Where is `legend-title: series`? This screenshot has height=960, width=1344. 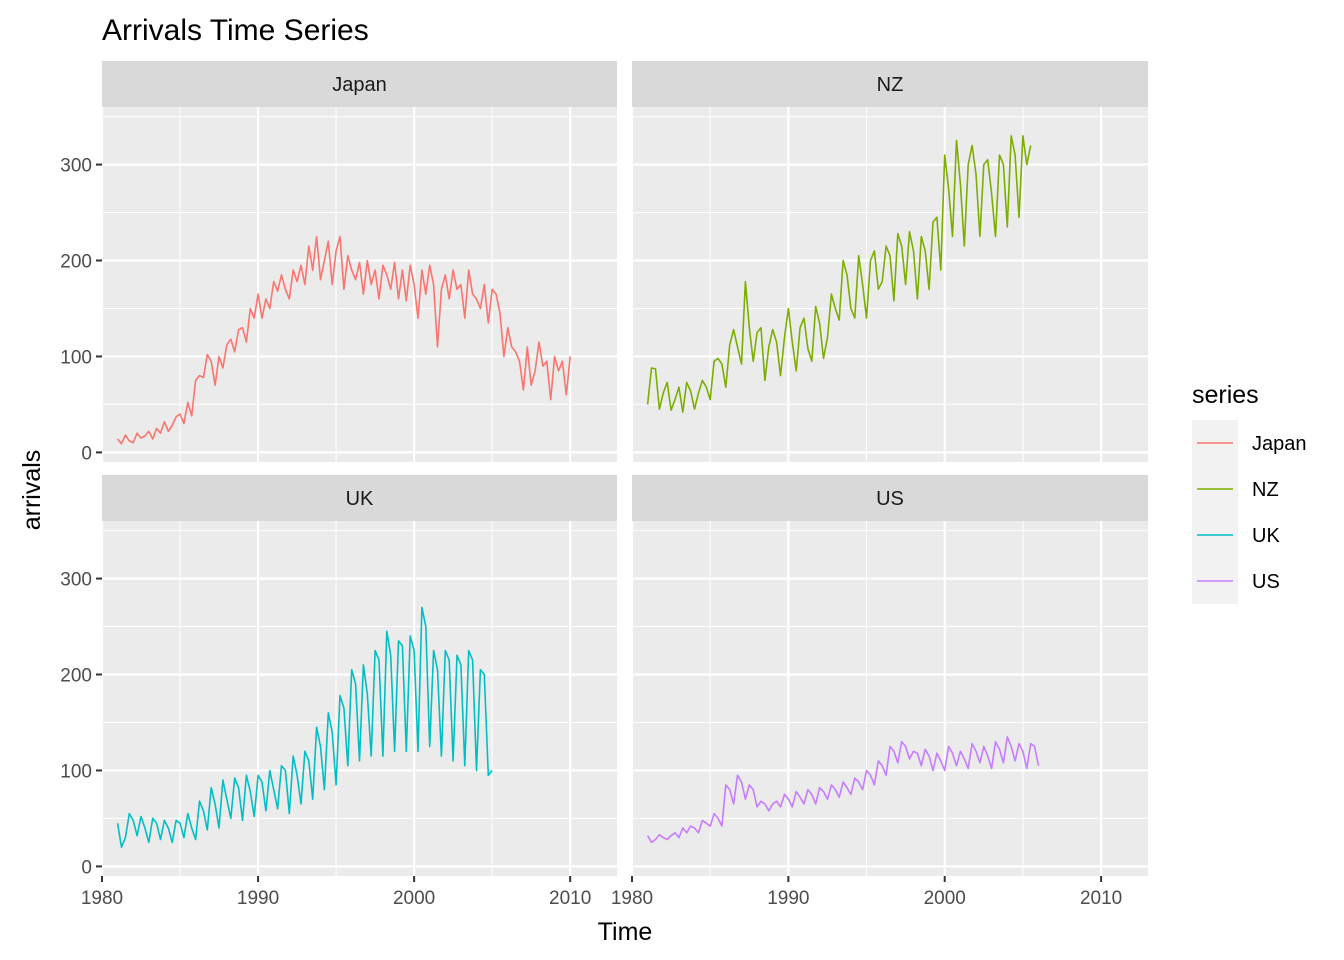 legend-title: series is located at coordinates (1225, 395).